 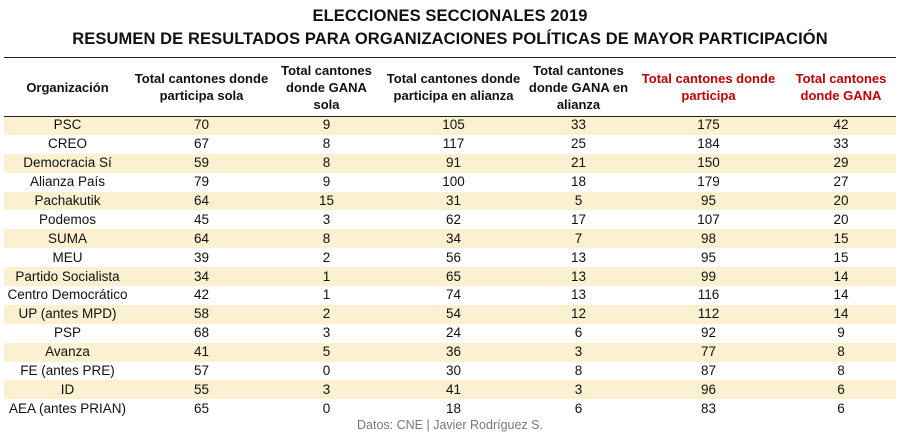 I want to click on table-row: Partido Socialista 34 1 65 13 99 14, so click(x=450, y=277).